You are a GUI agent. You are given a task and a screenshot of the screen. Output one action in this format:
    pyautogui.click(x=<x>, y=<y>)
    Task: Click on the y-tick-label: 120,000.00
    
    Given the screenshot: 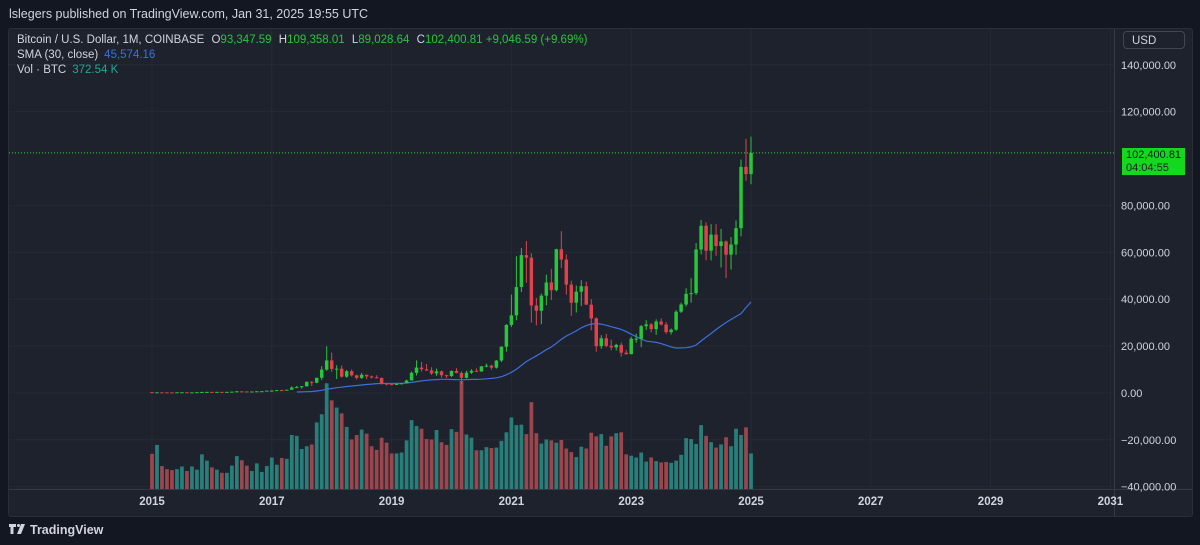 What is the action you would take?
    pyautogui.click(x=1148, y=113)
    